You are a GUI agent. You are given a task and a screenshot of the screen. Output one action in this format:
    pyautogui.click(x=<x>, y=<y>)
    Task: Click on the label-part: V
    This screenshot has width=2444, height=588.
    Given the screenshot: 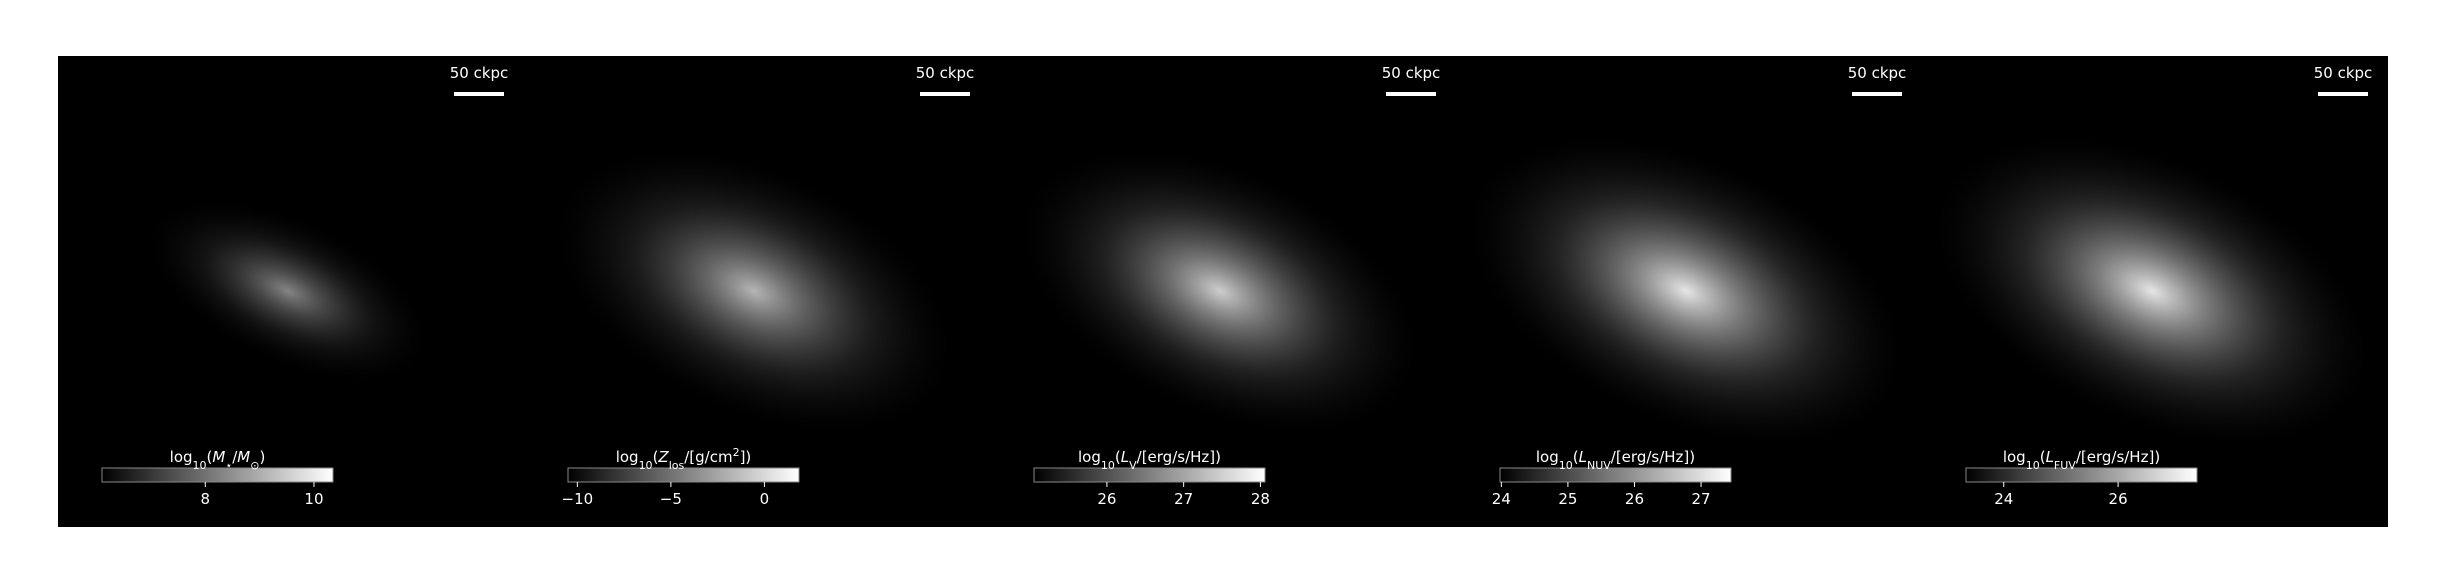 What is the action you would take?
    pyautogui.click(x=1133, y=465)
    